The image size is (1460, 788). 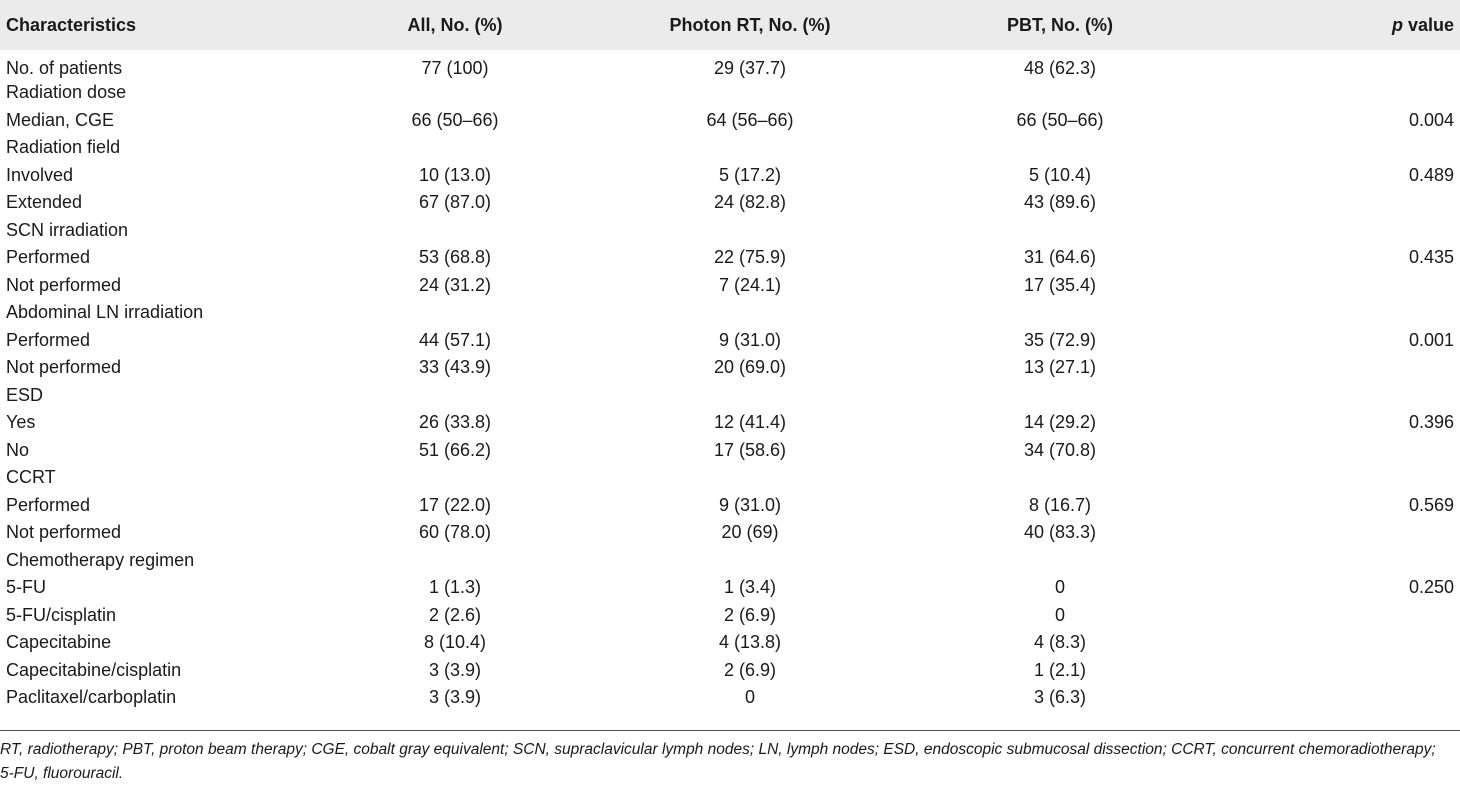 I want to click on row-label: Radiation field, so click(x=63, y=147).